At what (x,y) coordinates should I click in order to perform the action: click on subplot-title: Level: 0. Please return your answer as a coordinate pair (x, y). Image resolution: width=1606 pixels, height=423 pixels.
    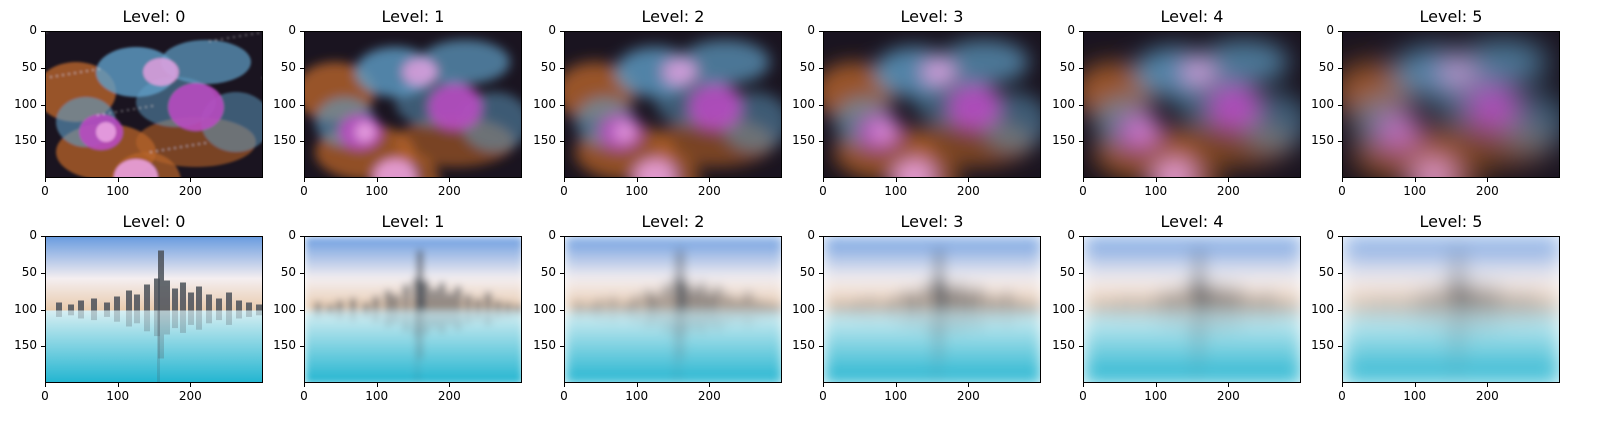
    Looking at the image, I should click on (154, 221).